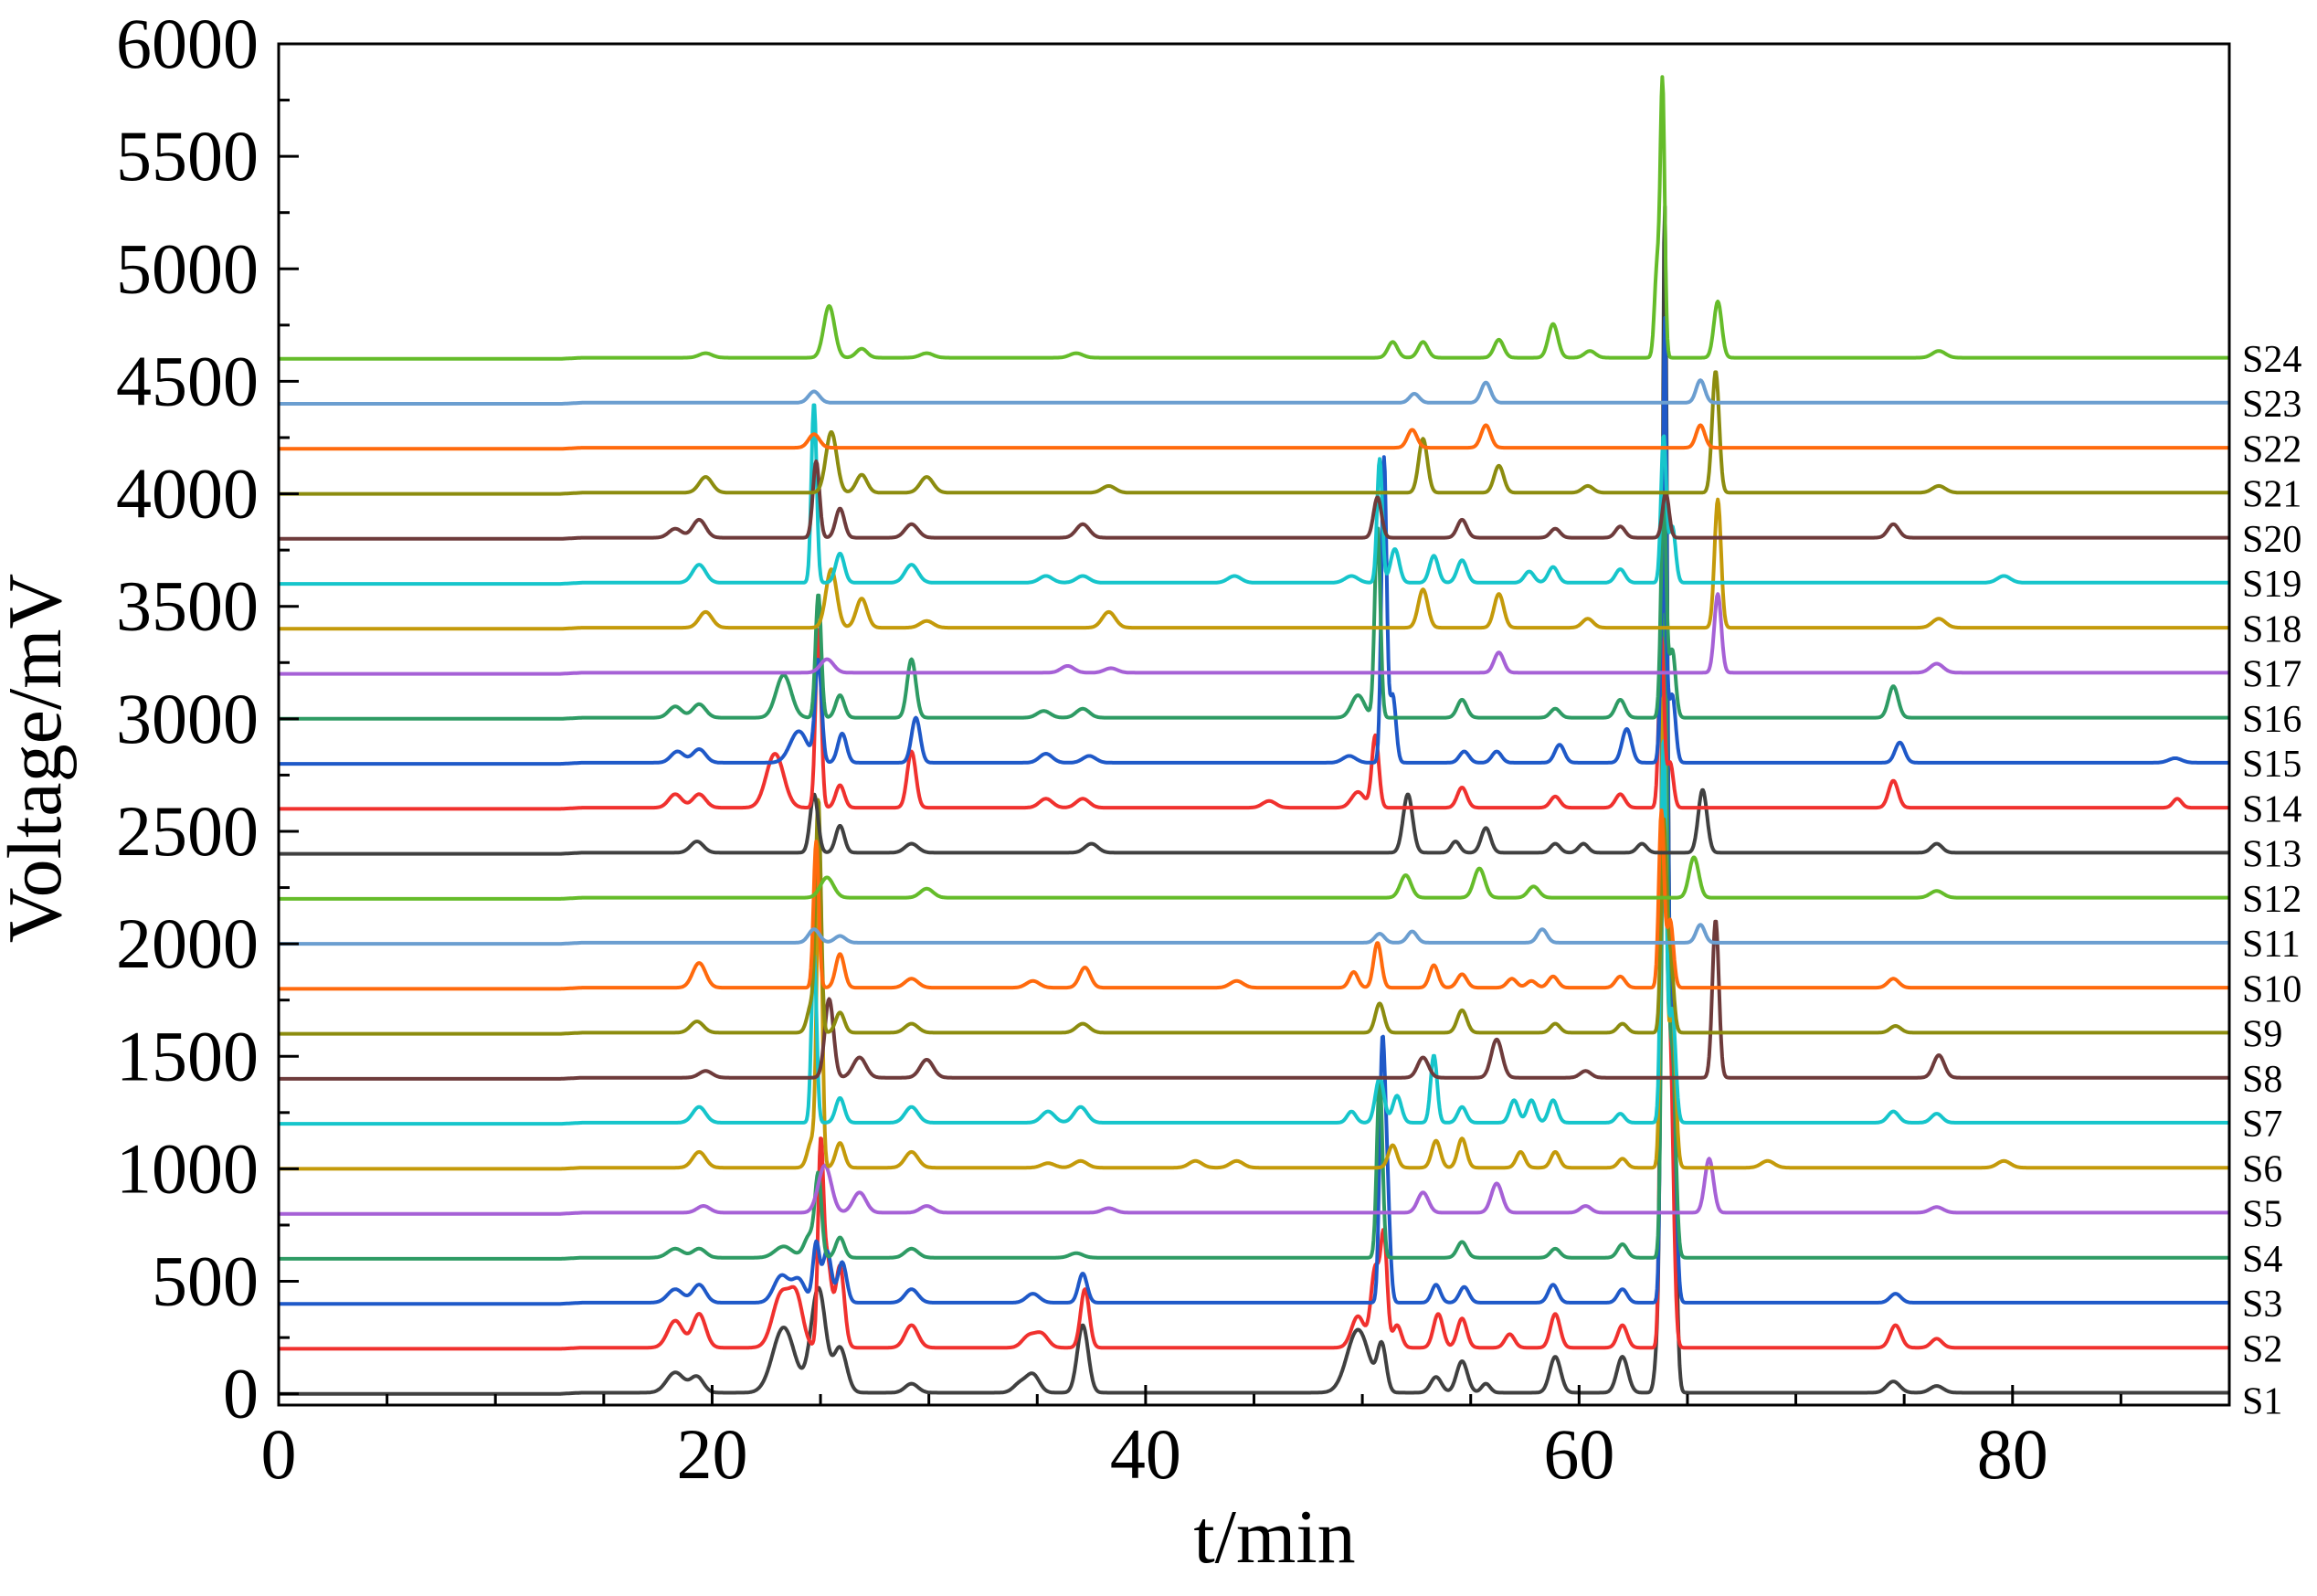 This screenshot has width=2317, height=1596. What do you see at coordinates (2262, 1402) in the screenshot?
I see `series-label-s1: S1` at bounding box center [2262, 1402].